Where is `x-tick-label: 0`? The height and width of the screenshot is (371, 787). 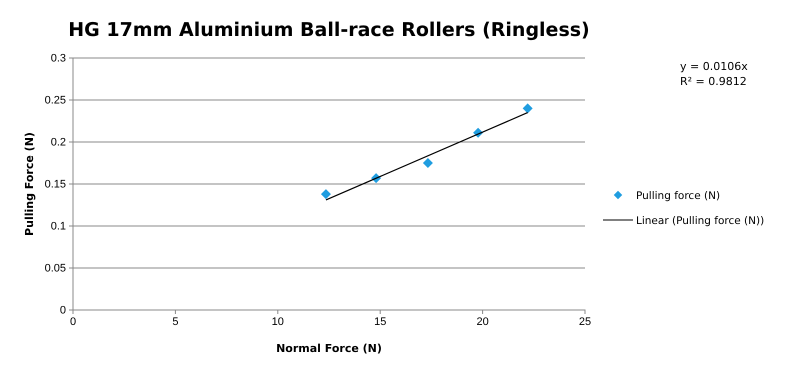
x-tick-label: 0 is located at coordinates (73, 322).